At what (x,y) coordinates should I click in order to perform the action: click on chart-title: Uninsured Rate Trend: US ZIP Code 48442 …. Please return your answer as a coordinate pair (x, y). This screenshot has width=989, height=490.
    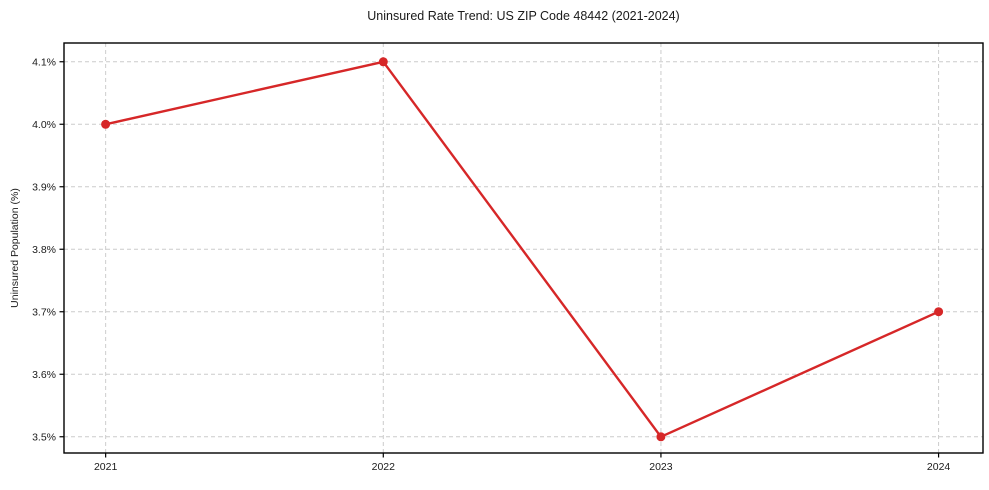
    Looking at the image, I should click on (523, 16).